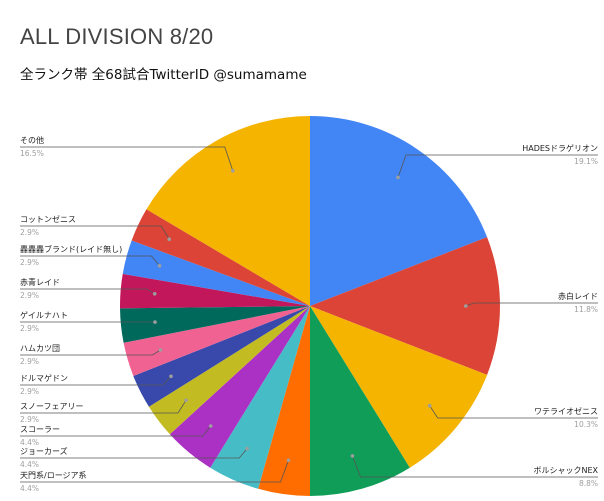 This screenshot has height=501, width=604. I want to click on slice-percentage: 11.8%, so click(586, 309).